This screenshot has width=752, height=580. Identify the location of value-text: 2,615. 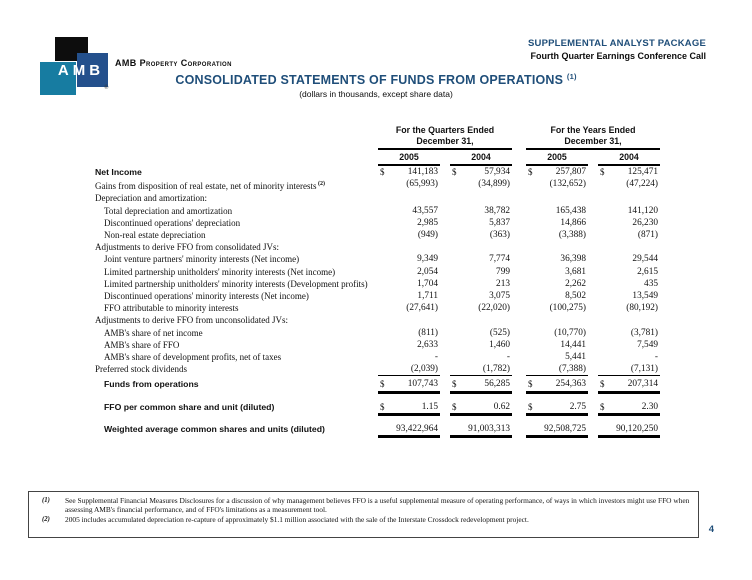
(647, 271).